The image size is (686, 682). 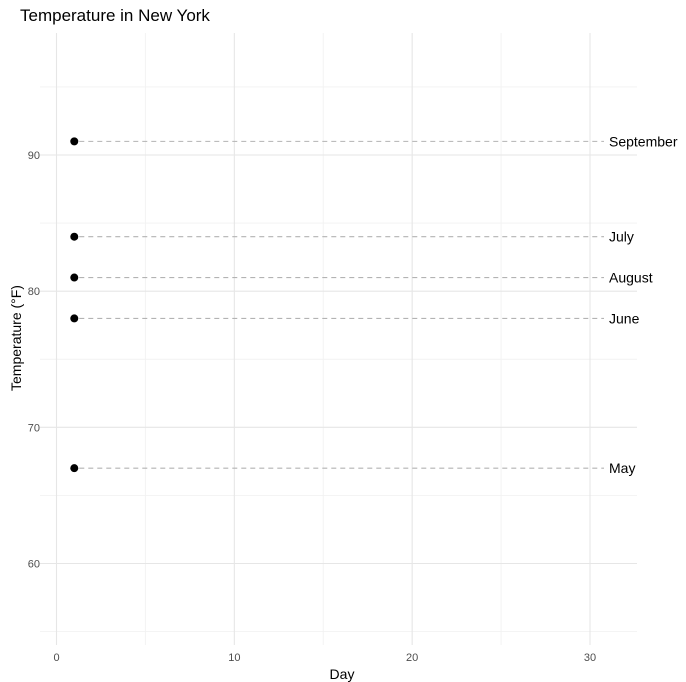 What do you see at coordinates (324, 658) in the screenshot?
I see `x-axis-ticks: 0 10 20 30` at bounding box center [324, 658].